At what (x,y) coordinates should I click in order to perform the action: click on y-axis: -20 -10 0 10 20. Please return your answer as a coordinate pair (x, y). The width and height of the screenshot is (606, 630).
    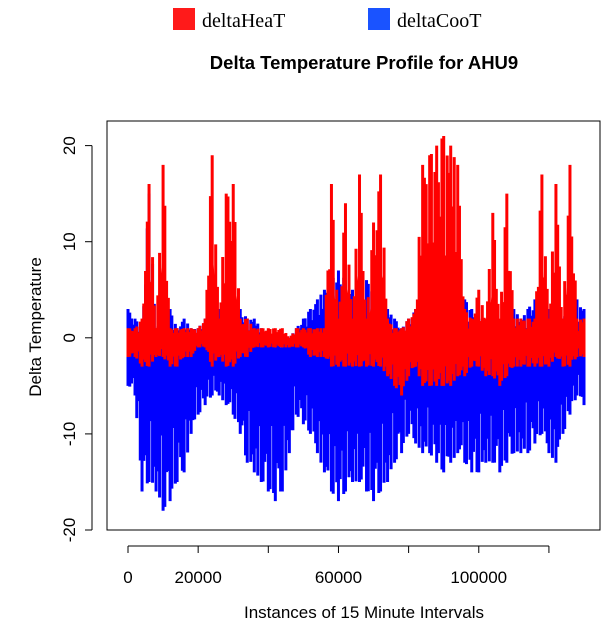
    Looking at the image, I should click on (76, 339).